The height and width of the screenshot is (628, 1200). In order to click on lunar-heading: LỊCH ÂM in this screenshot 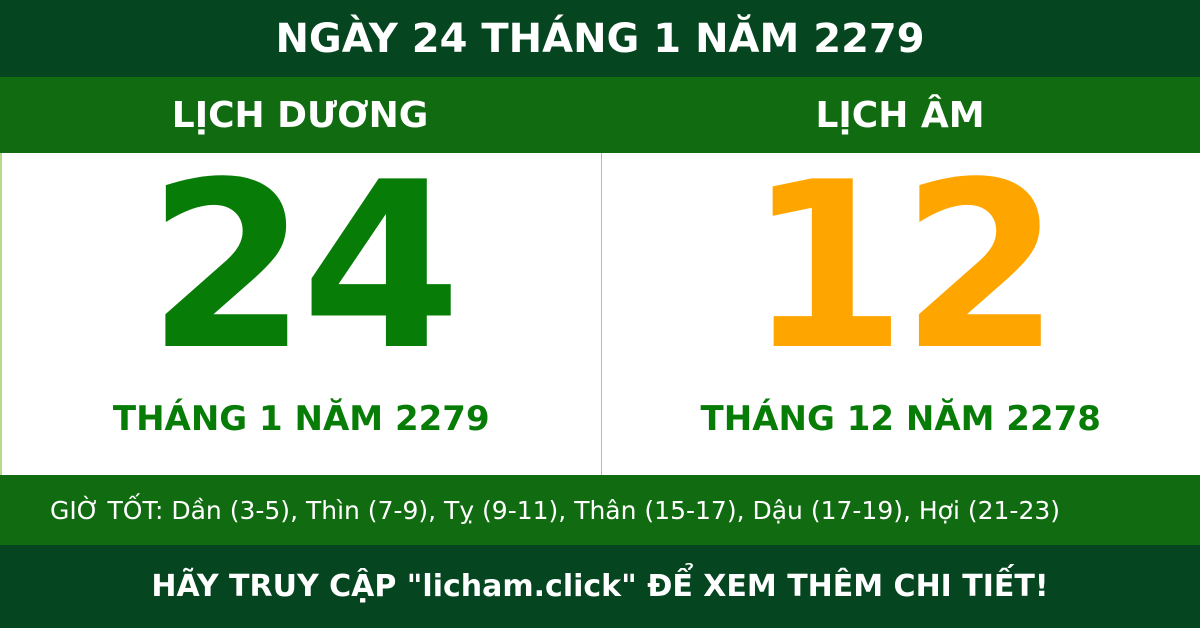, I will do `click(900, 115)`.